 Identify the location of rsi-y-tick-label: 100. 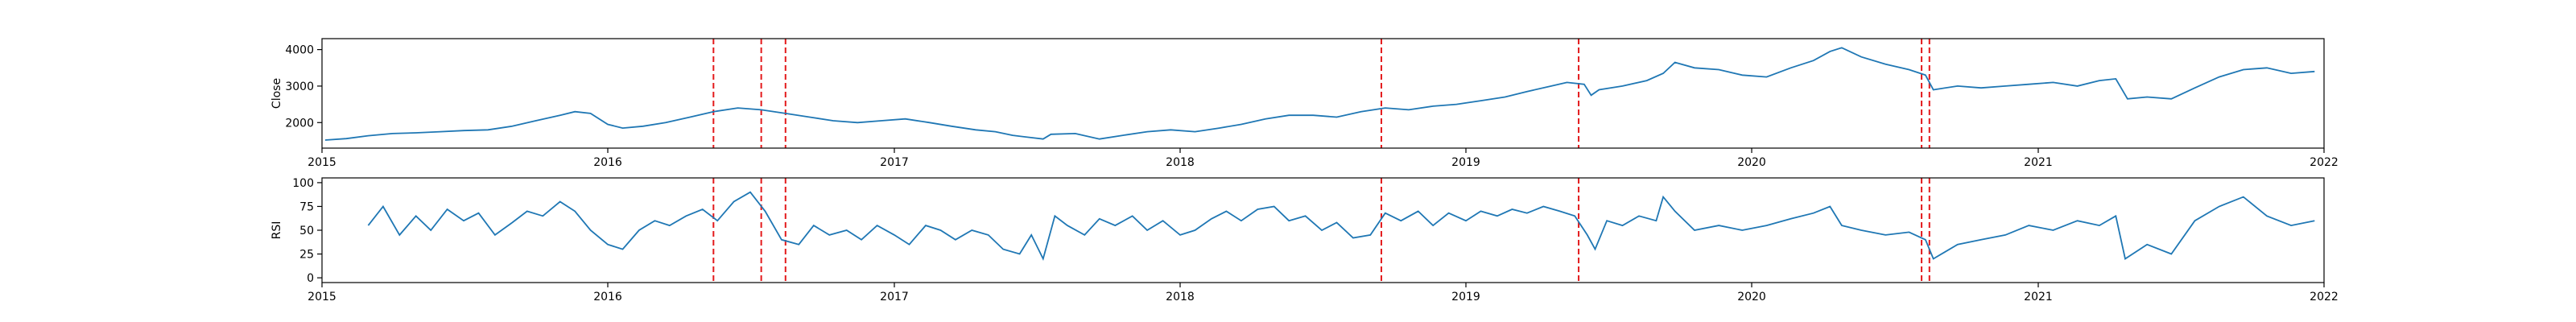
(303, 183).